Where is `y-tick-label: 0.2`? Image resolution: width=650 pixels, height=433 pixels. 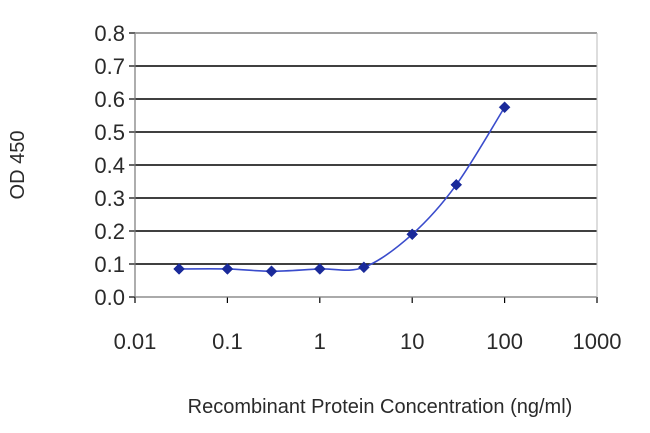
y-tick-label: 0.2 is located at coordinates (109, 231).